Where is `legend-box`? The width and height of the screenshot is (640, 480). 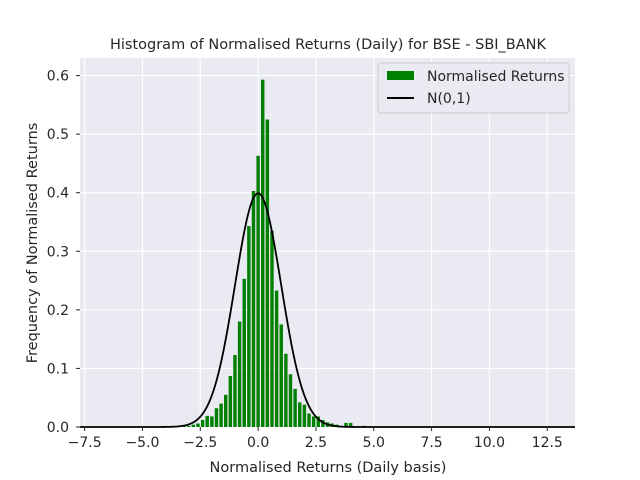
legend-box is located at coordinates (473, 88).